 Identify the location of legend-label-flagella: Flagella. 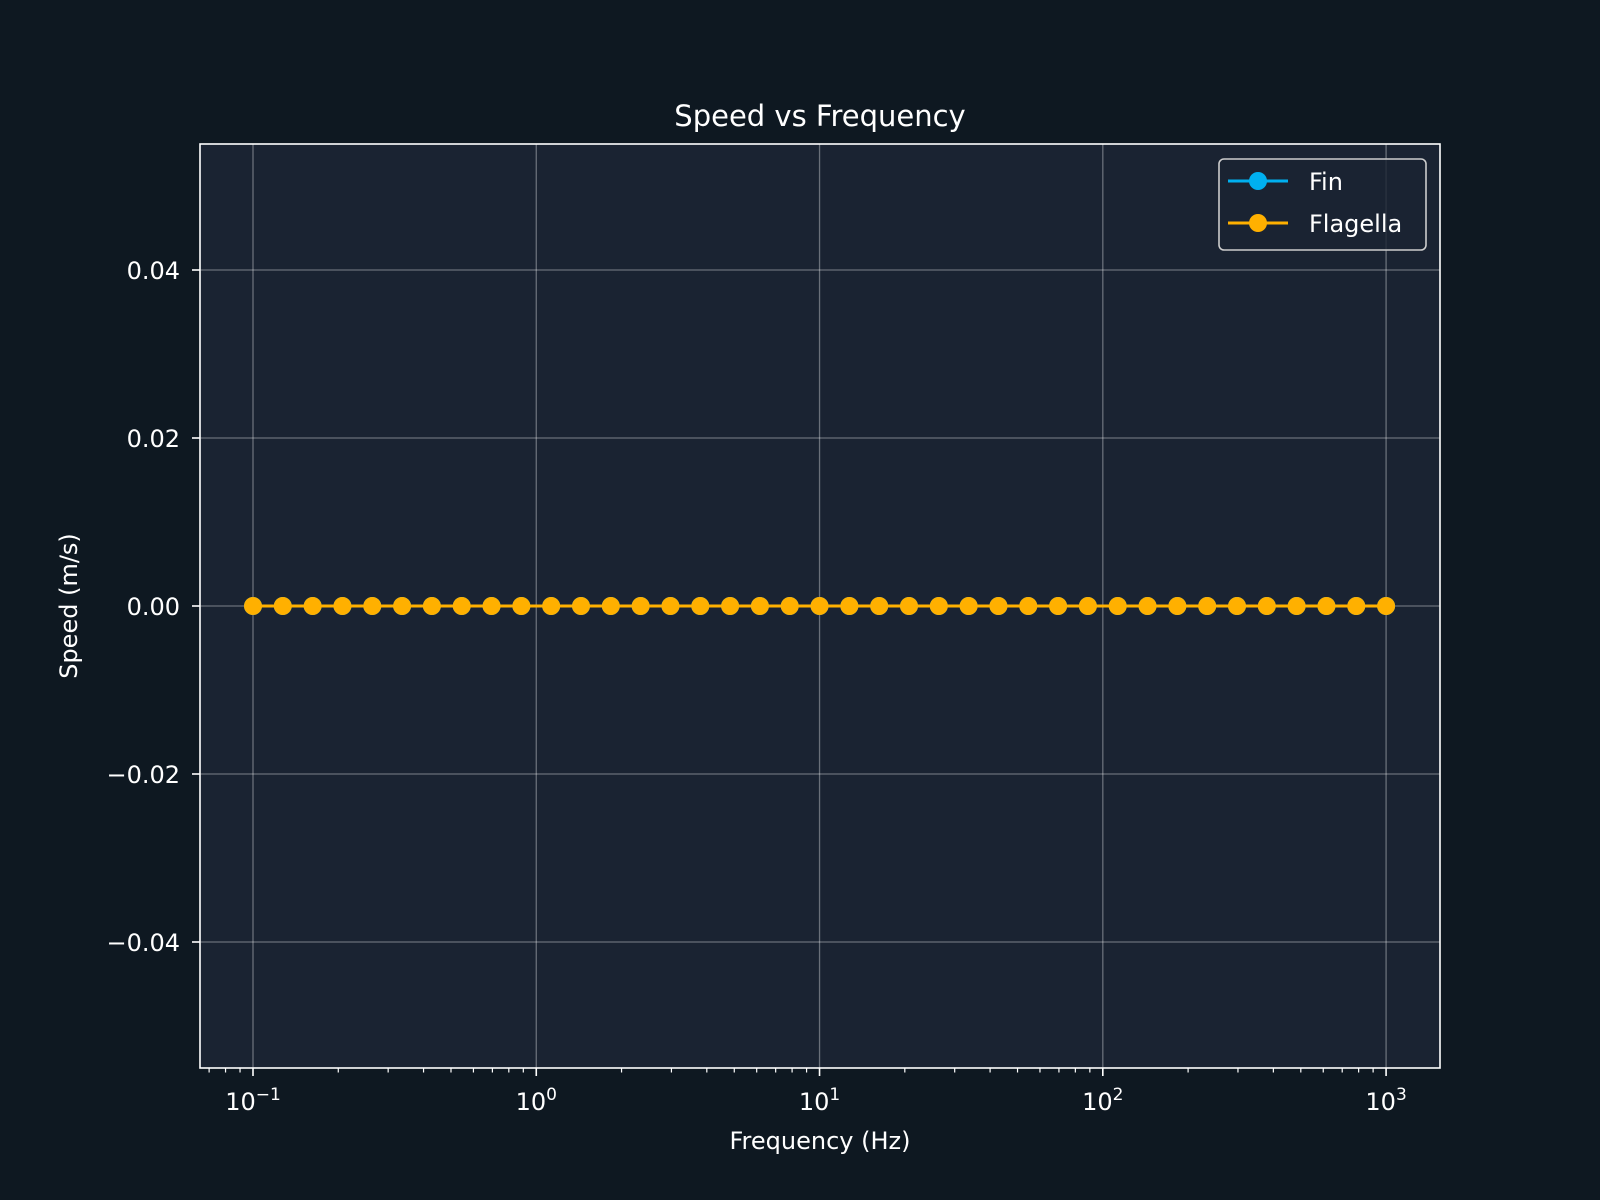
(1355, 224).